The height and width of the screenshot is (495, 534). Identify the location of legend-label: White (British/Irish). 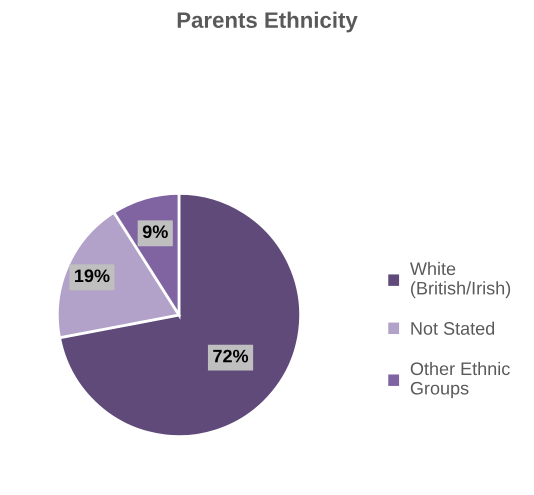
(460, 280).